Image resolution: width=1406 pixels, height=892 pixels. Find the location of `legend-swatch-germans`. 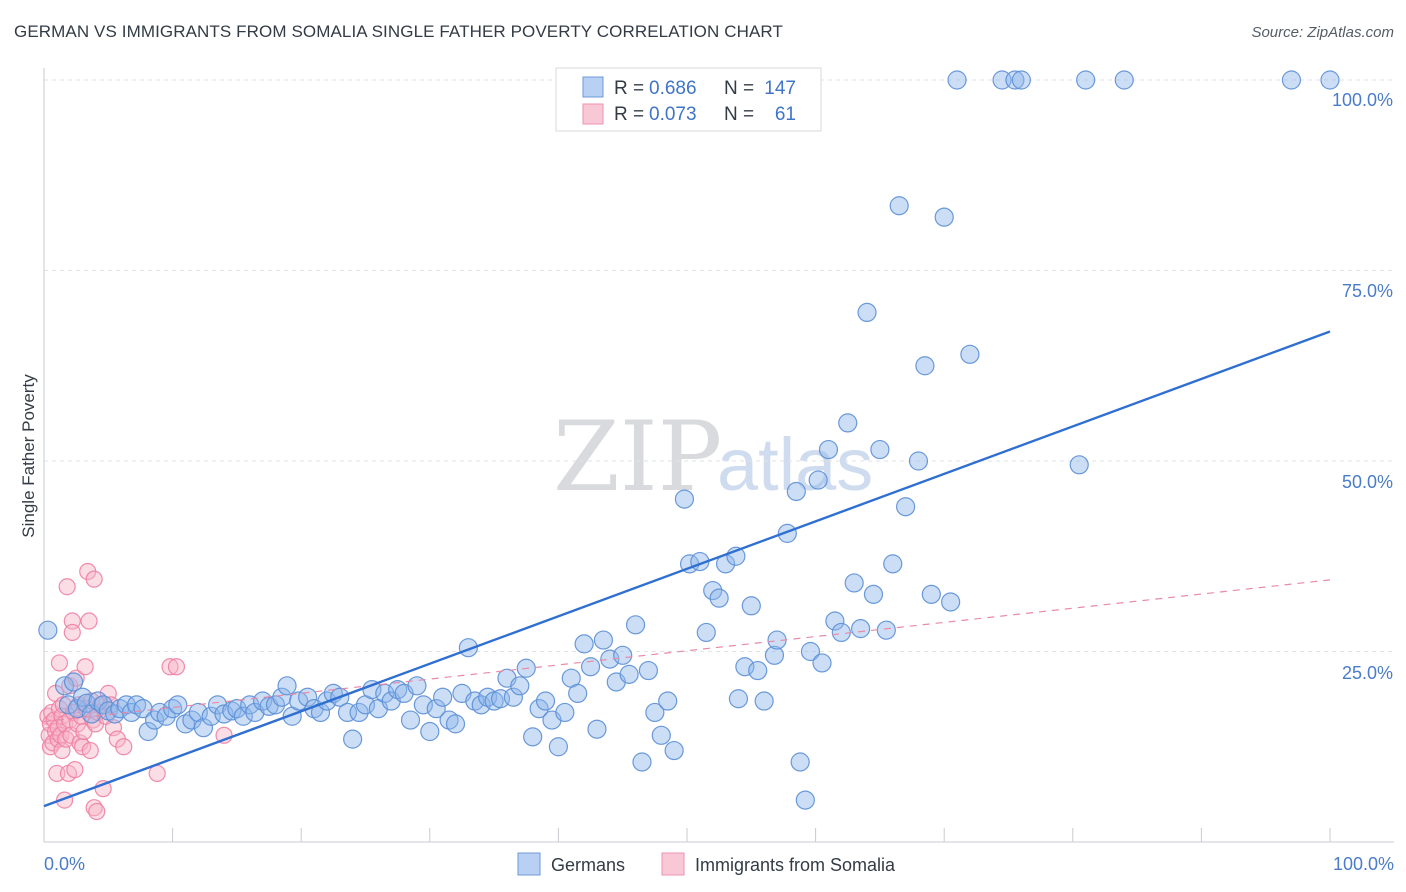

legend-swatch-germans is located at coordinates (593, 87).